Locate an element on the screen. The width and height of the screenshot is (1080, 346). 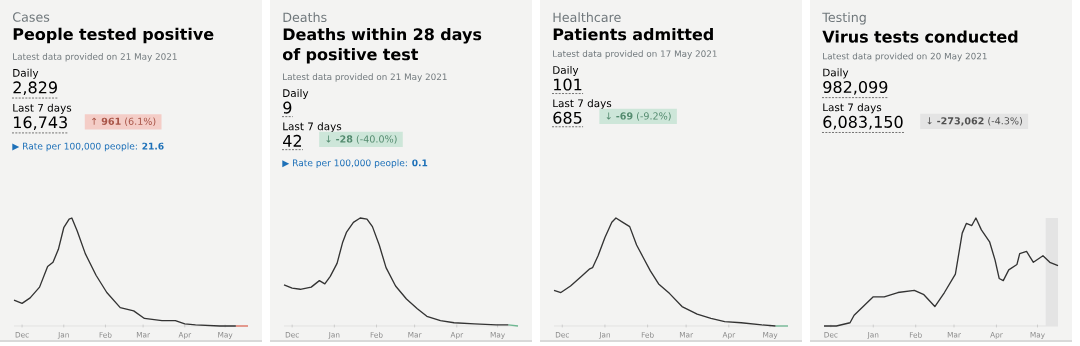
text: 982,099 is located at coordinates (855, 87).